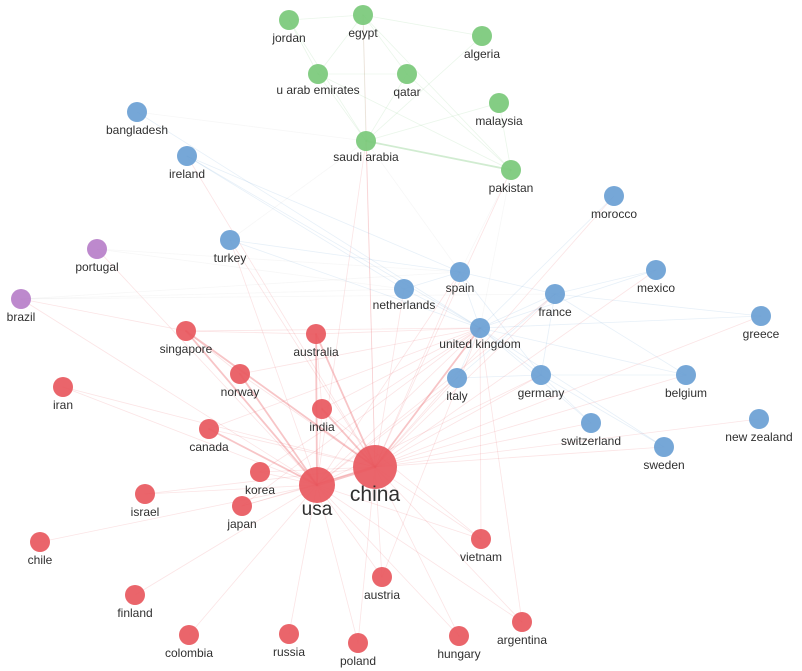 Image resolution: width=802 pixels, height=671 pixels. I want to click on edge-uk-mexico, so click(568, 299).